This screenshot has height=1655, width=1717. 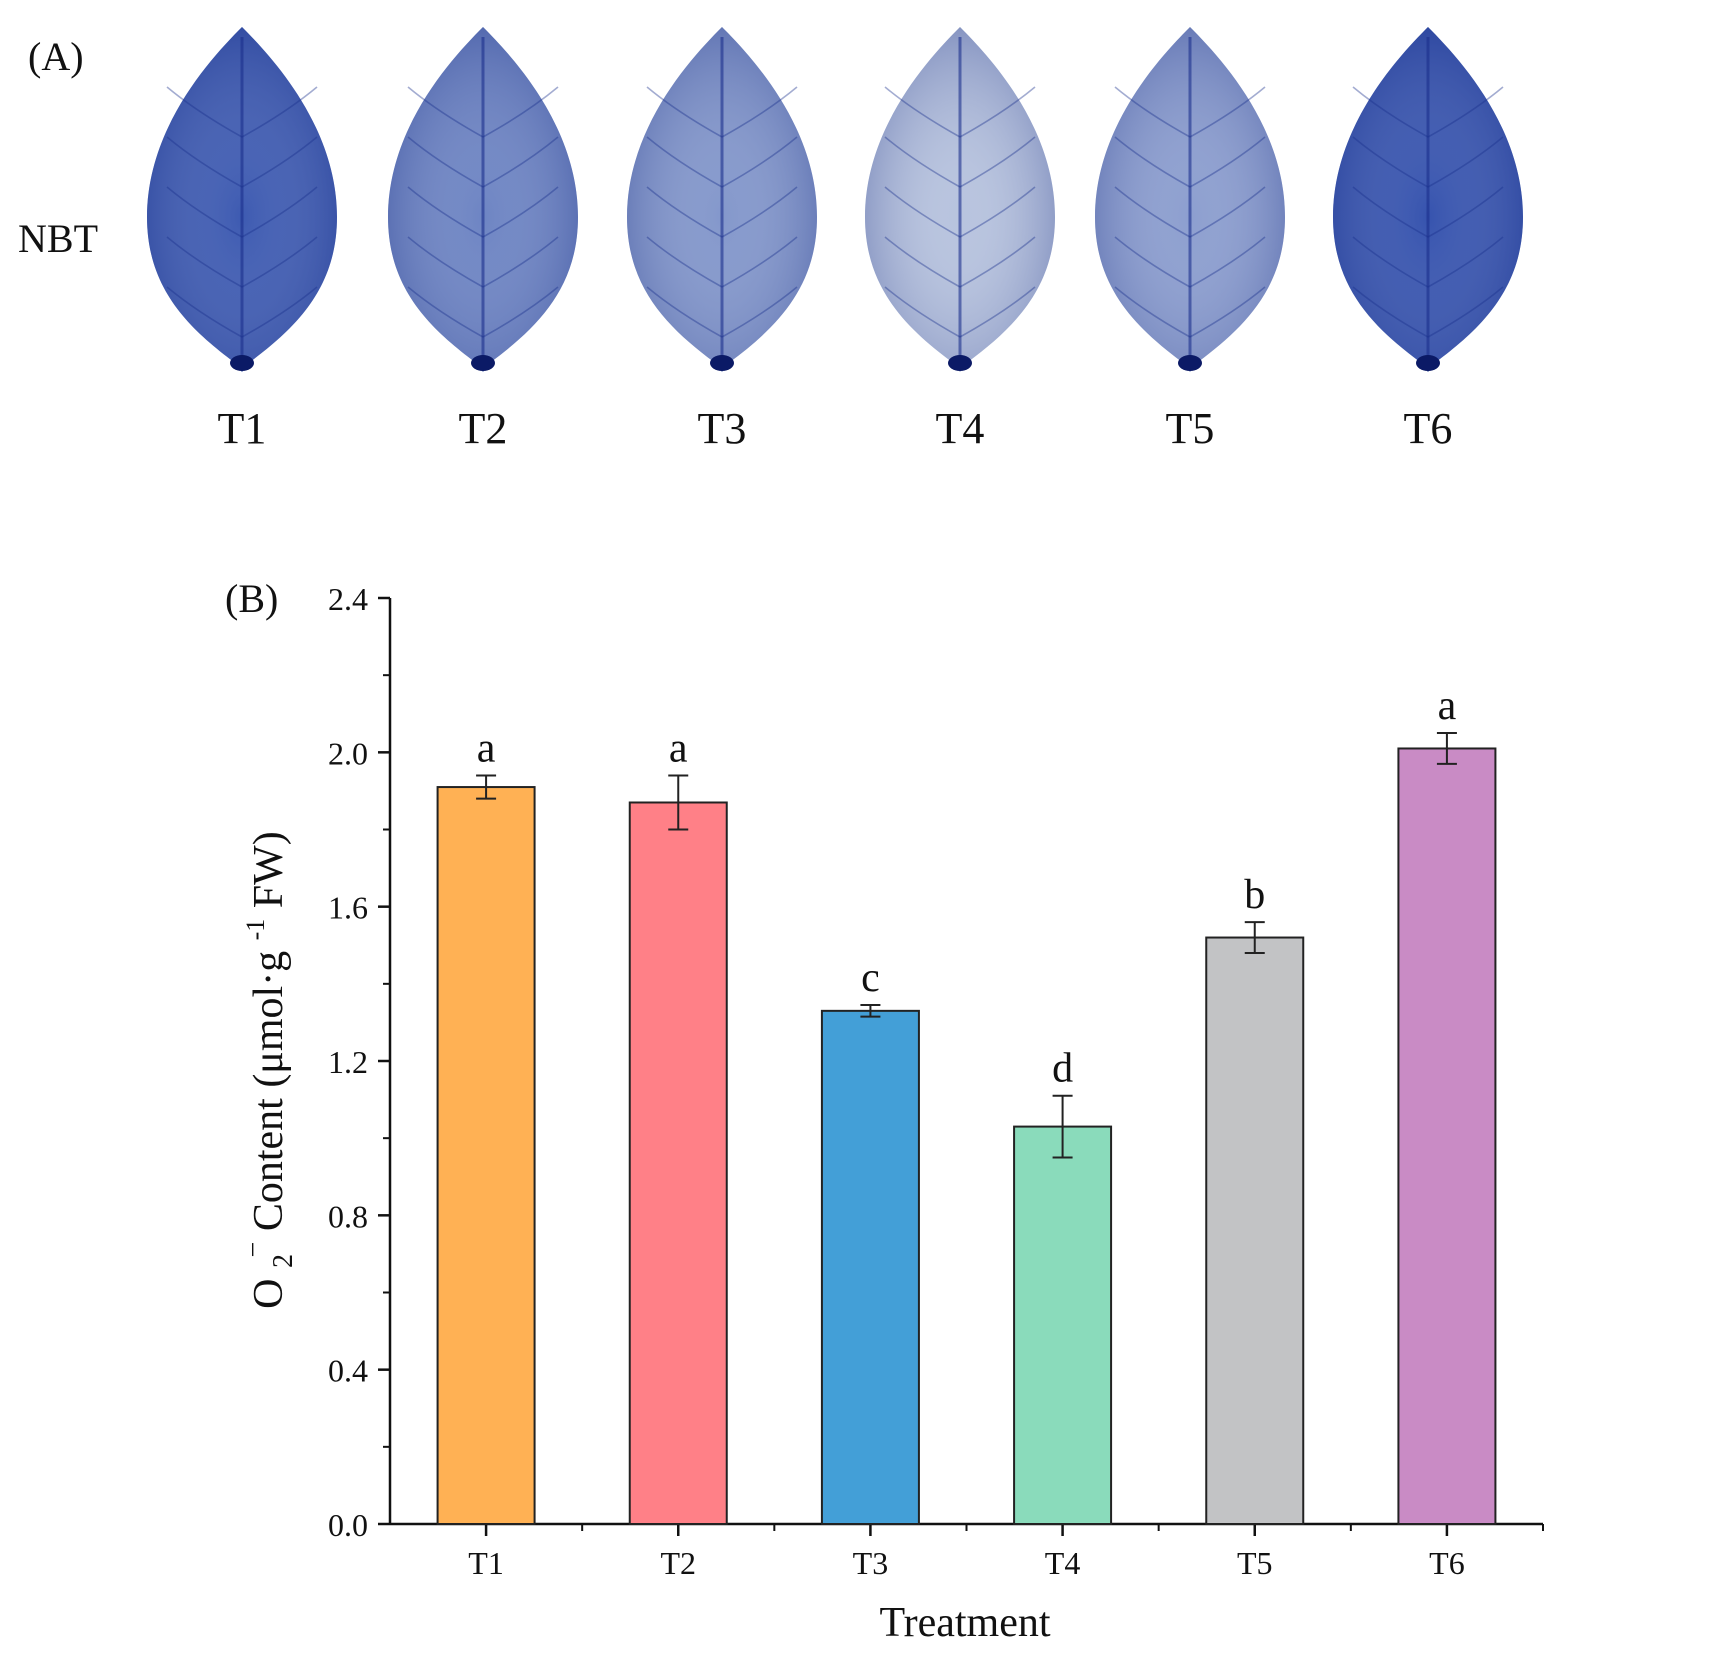 I want to click on y-axis-title-sup: −, so click(x=253, y=1250).